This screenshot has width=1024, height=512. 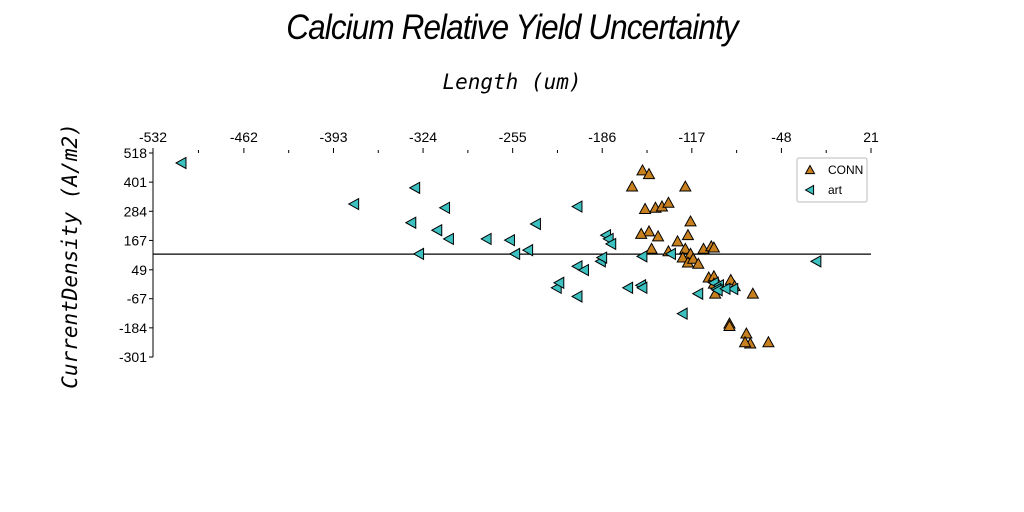 What do you see at coordinates (136, 153) in the screenshot?
I see `y-tick-label: 518` at bounding box center [136, 153].